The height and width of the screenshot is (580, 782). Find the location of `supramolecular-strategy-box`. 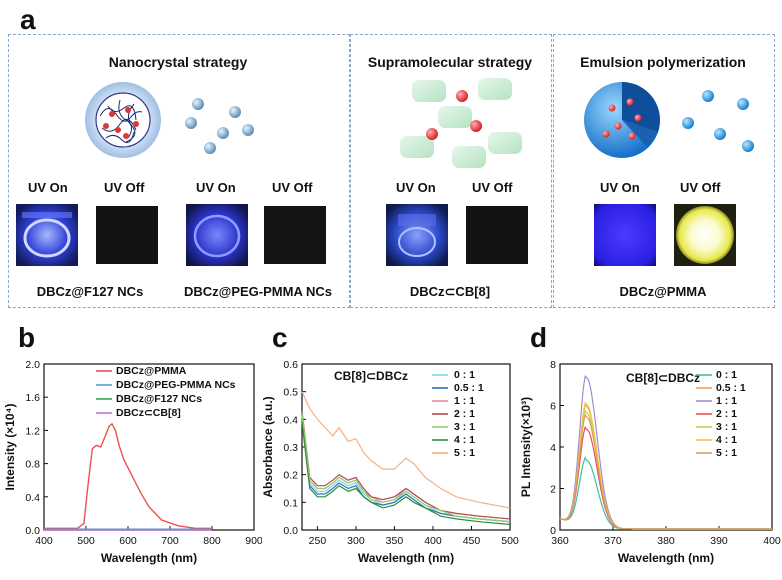

supramolecular-strategy-box is located at coordinates (451, 171).